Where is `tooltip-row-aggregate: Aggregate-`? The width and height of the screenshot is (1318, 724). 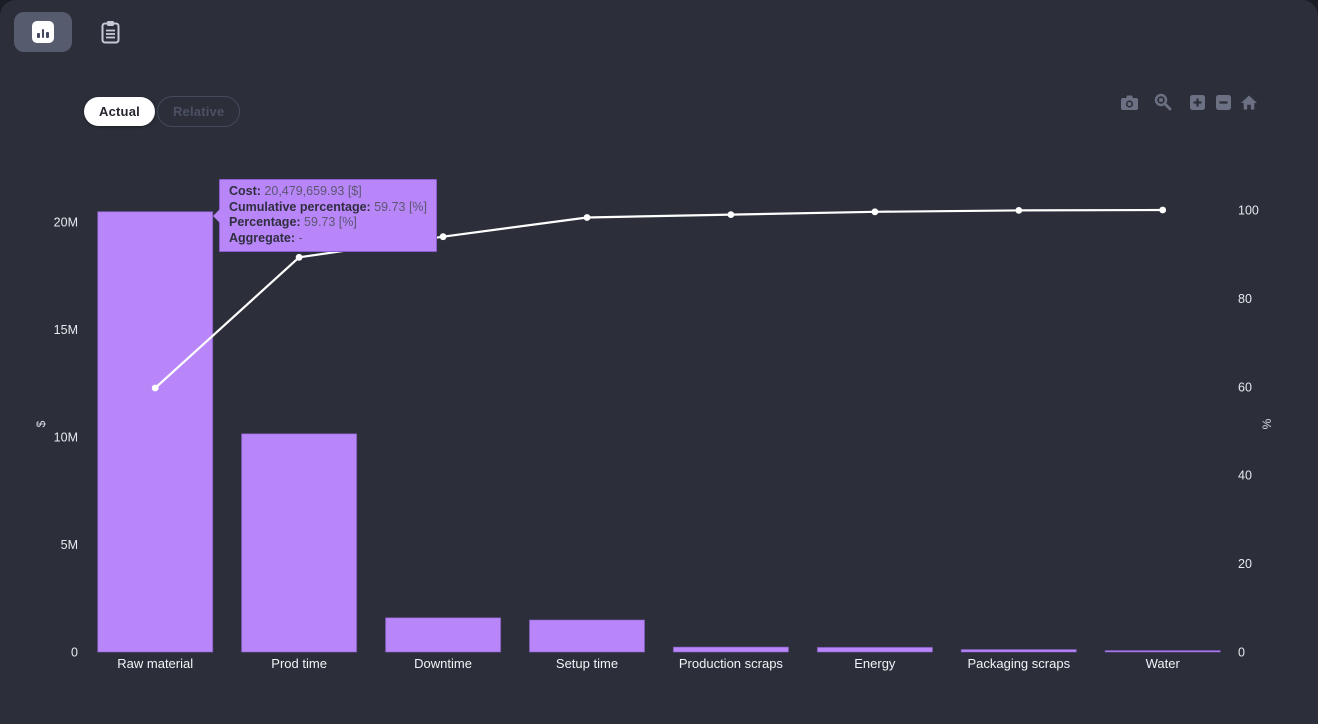
tooltip-row-aggregate: Aggregate- is located at coordinates (328, 239).